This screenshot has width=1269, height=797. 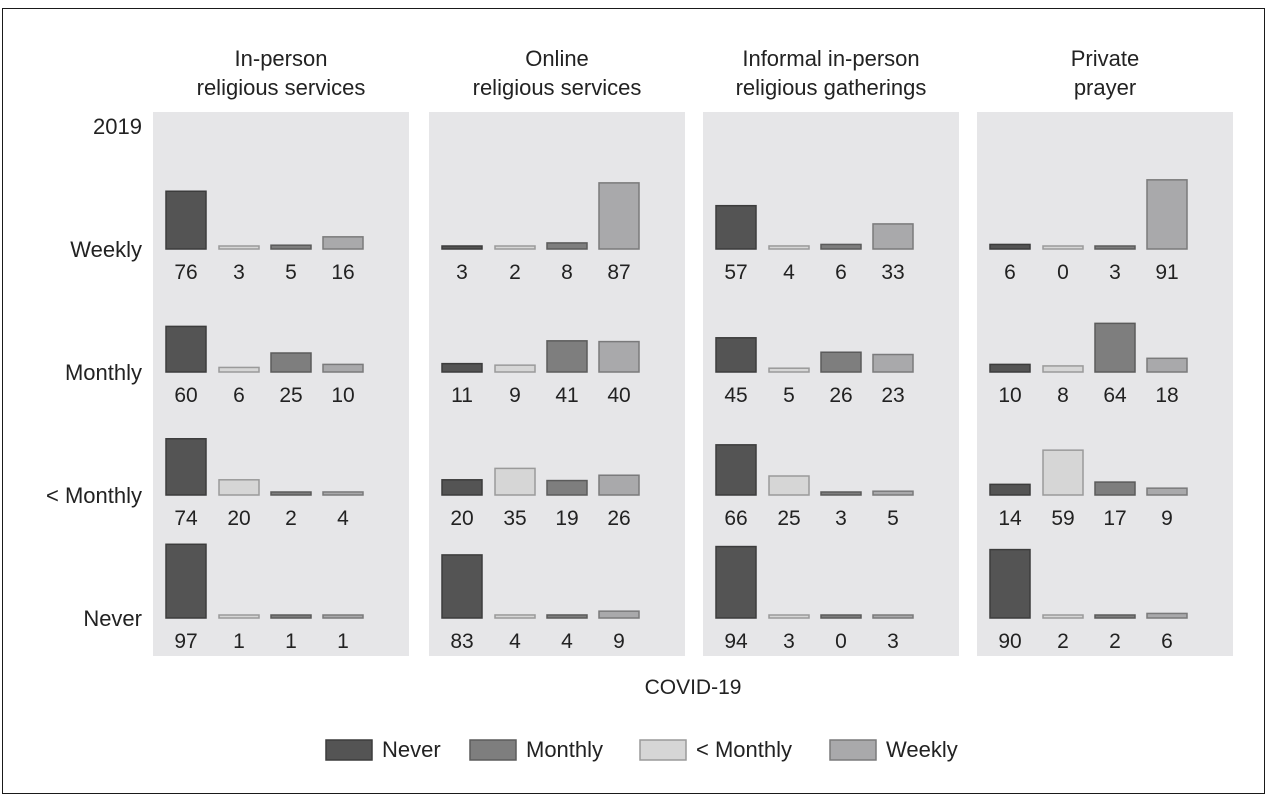 I want to click on bar-row4-panel1-weekly, so click(x=343, y=616).